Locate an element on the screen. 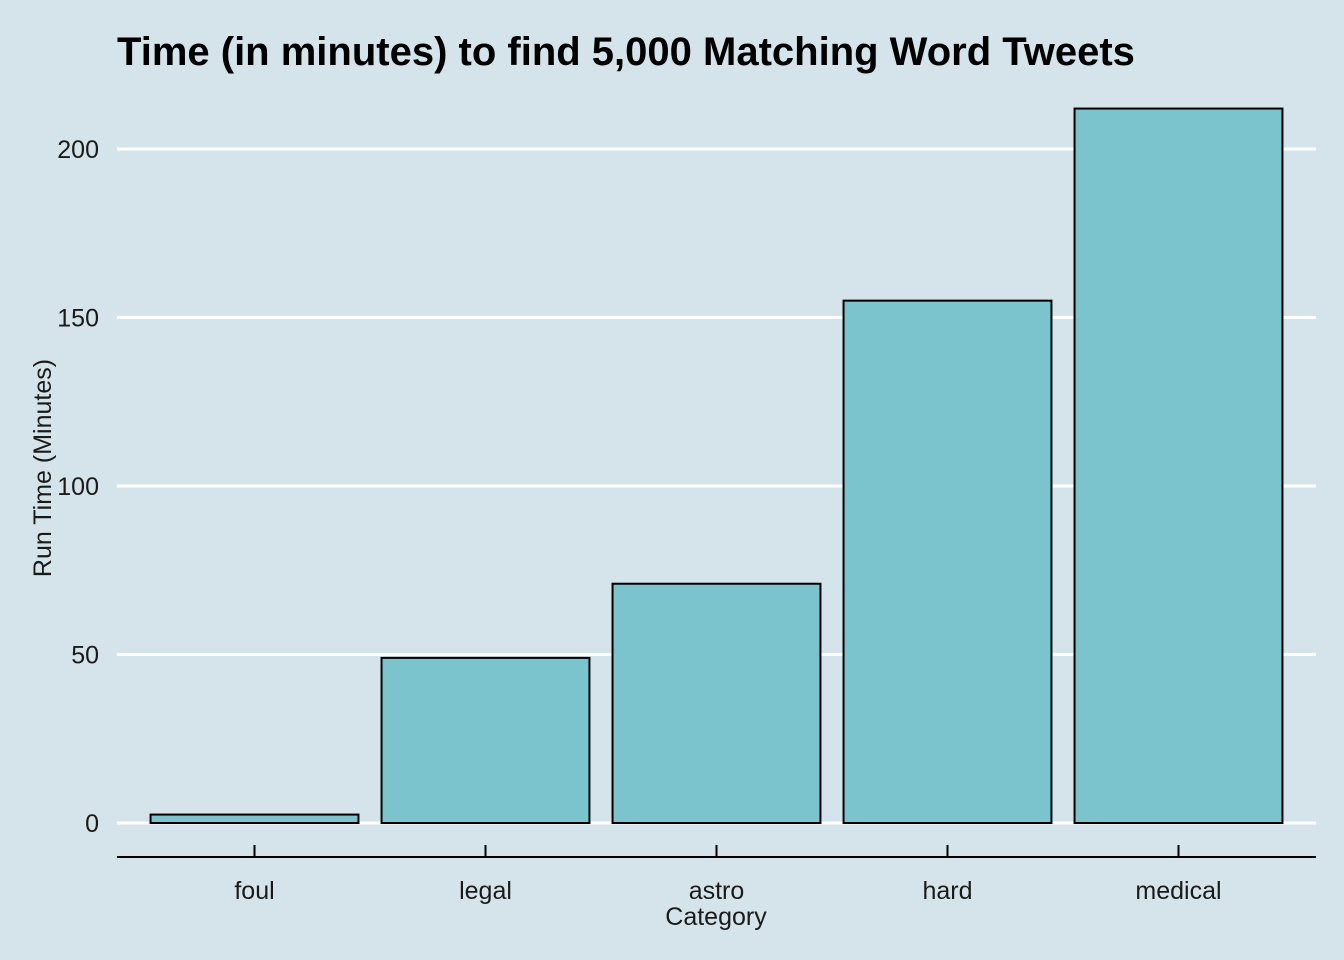  x-axis is located at coordinates (716, 851).